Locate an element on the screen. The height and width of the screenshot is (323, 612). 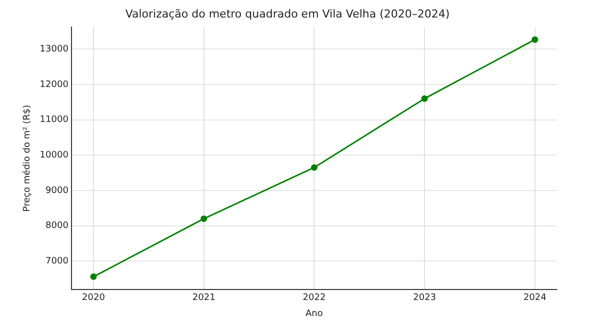
y-tick-label: 10000 is located at coordinates (54, 155).